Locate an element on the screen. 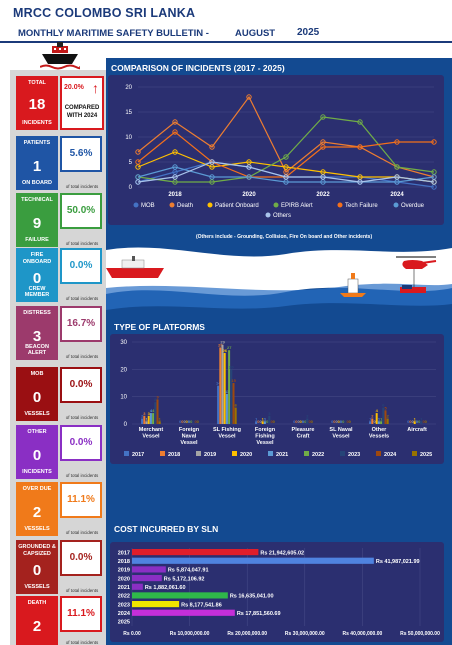 The width and height of the screenshot is (452, 645). card-sub: FAILURE is located at coordinates (37, 240).